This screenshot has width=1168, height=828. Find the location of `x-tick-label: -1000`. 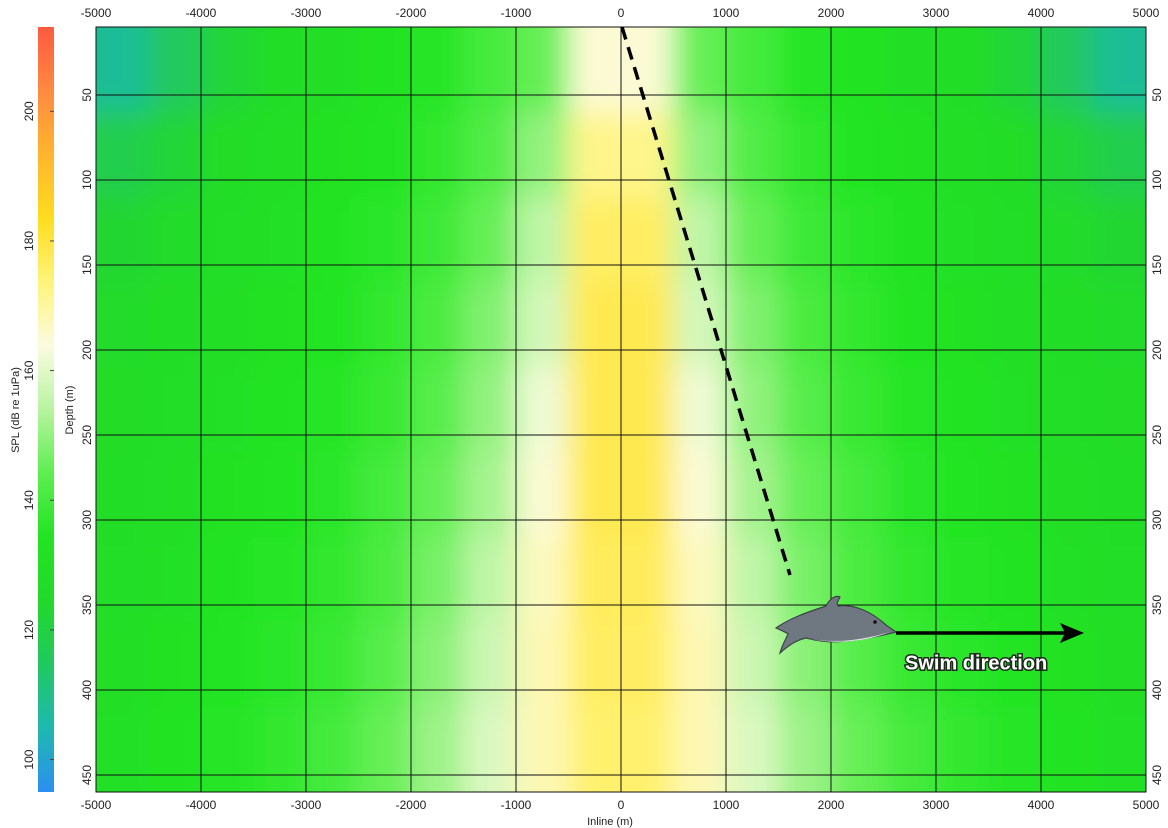

x-tick-label: -1000 is located at coordinates (516, 805).